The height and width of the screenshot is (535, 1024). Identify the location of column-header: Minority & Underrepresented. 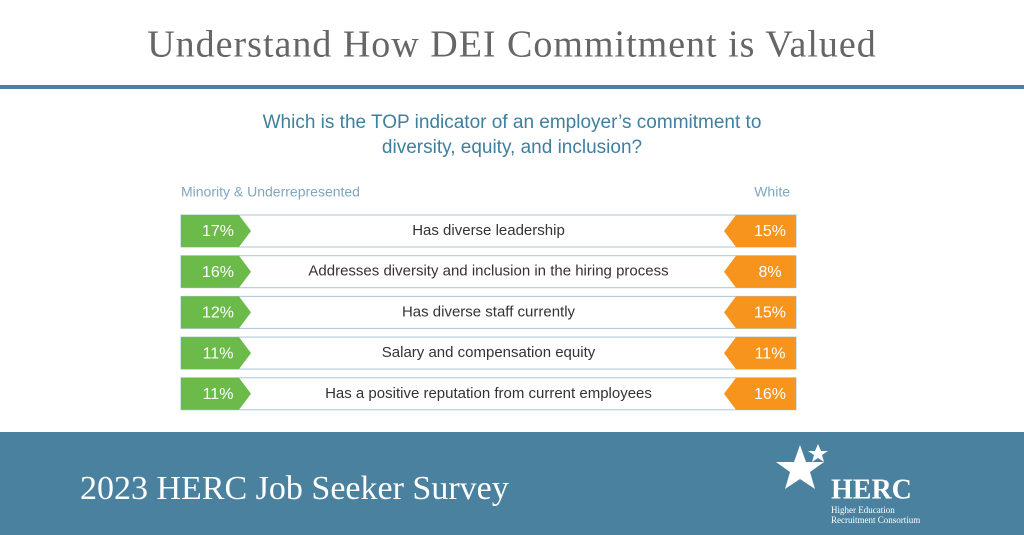
(270, 192).